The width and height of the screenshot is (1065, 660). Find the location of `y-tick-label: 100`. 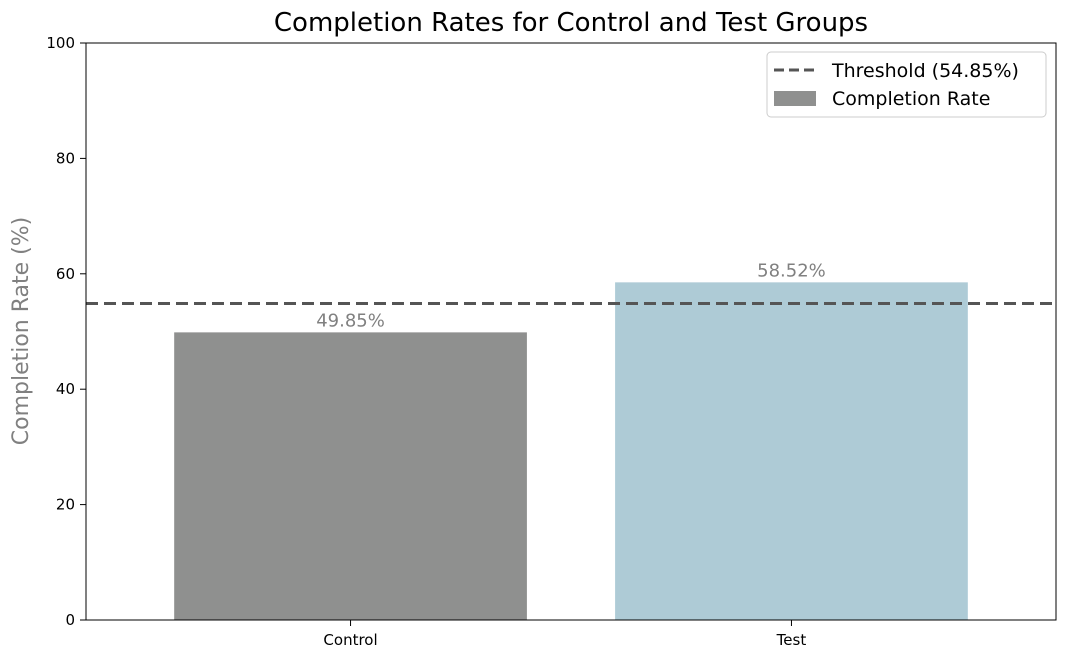

y-tick-label: 100 is located at coordinates (60, 43).